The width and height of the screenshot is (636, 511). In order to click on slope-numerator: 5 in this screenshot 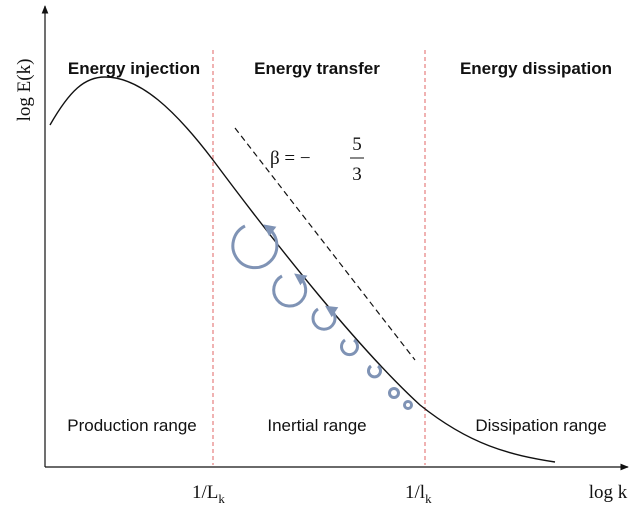, I will do `click(357, 144)`.